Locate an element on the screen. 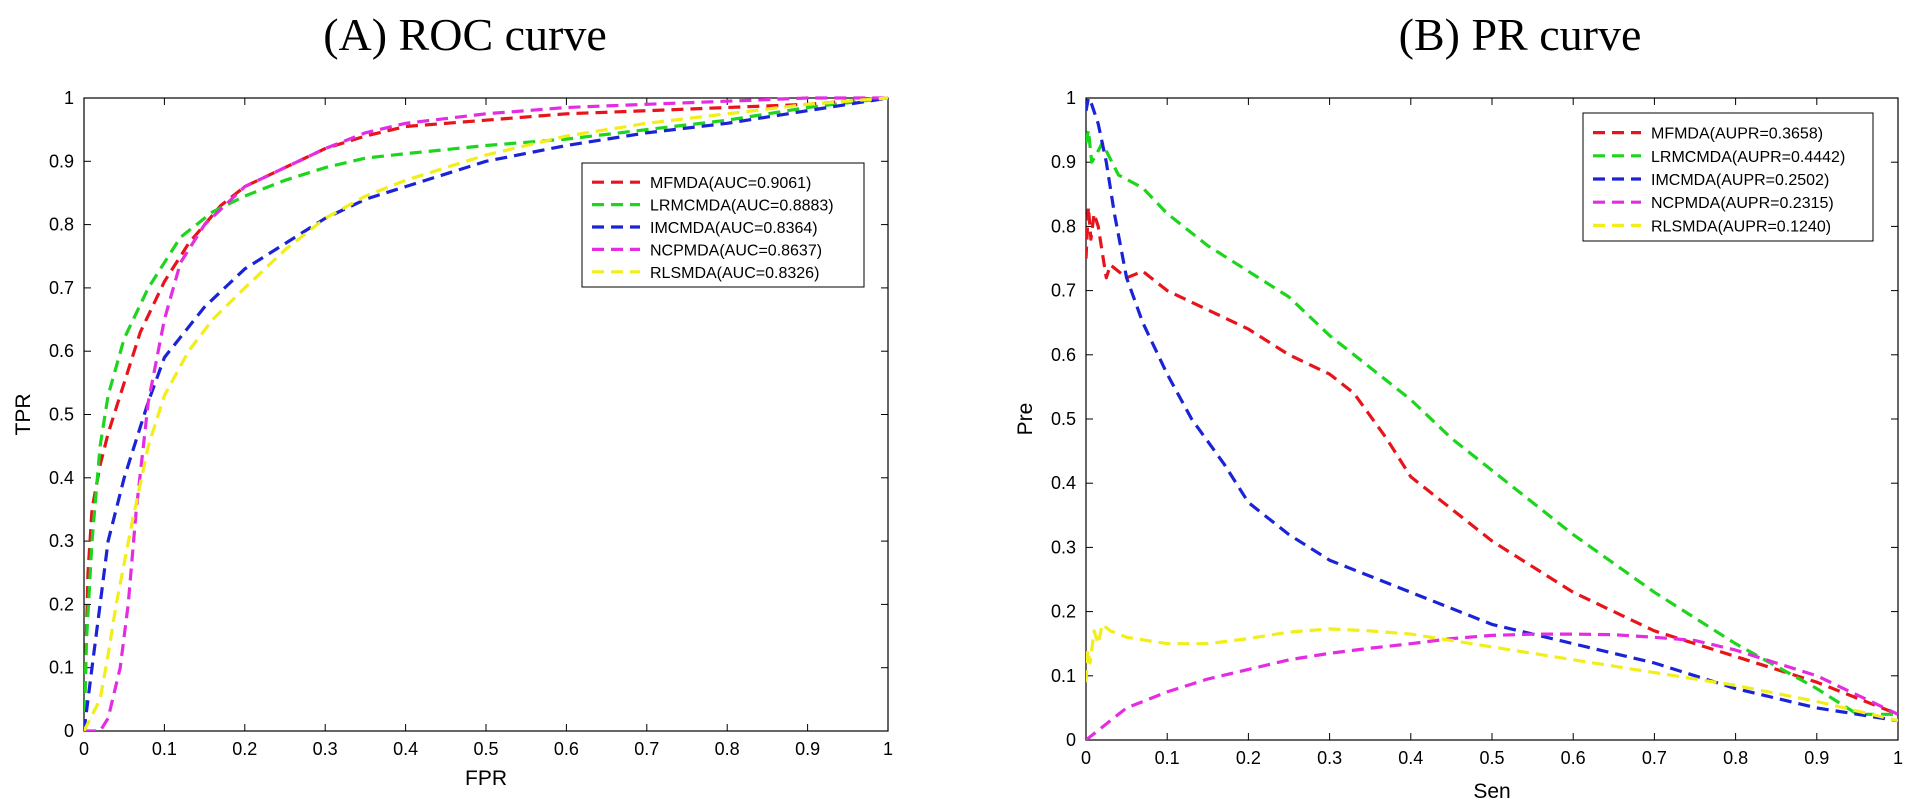  roc-xtick-label: 0.5 is located at coordinates (485, 749).